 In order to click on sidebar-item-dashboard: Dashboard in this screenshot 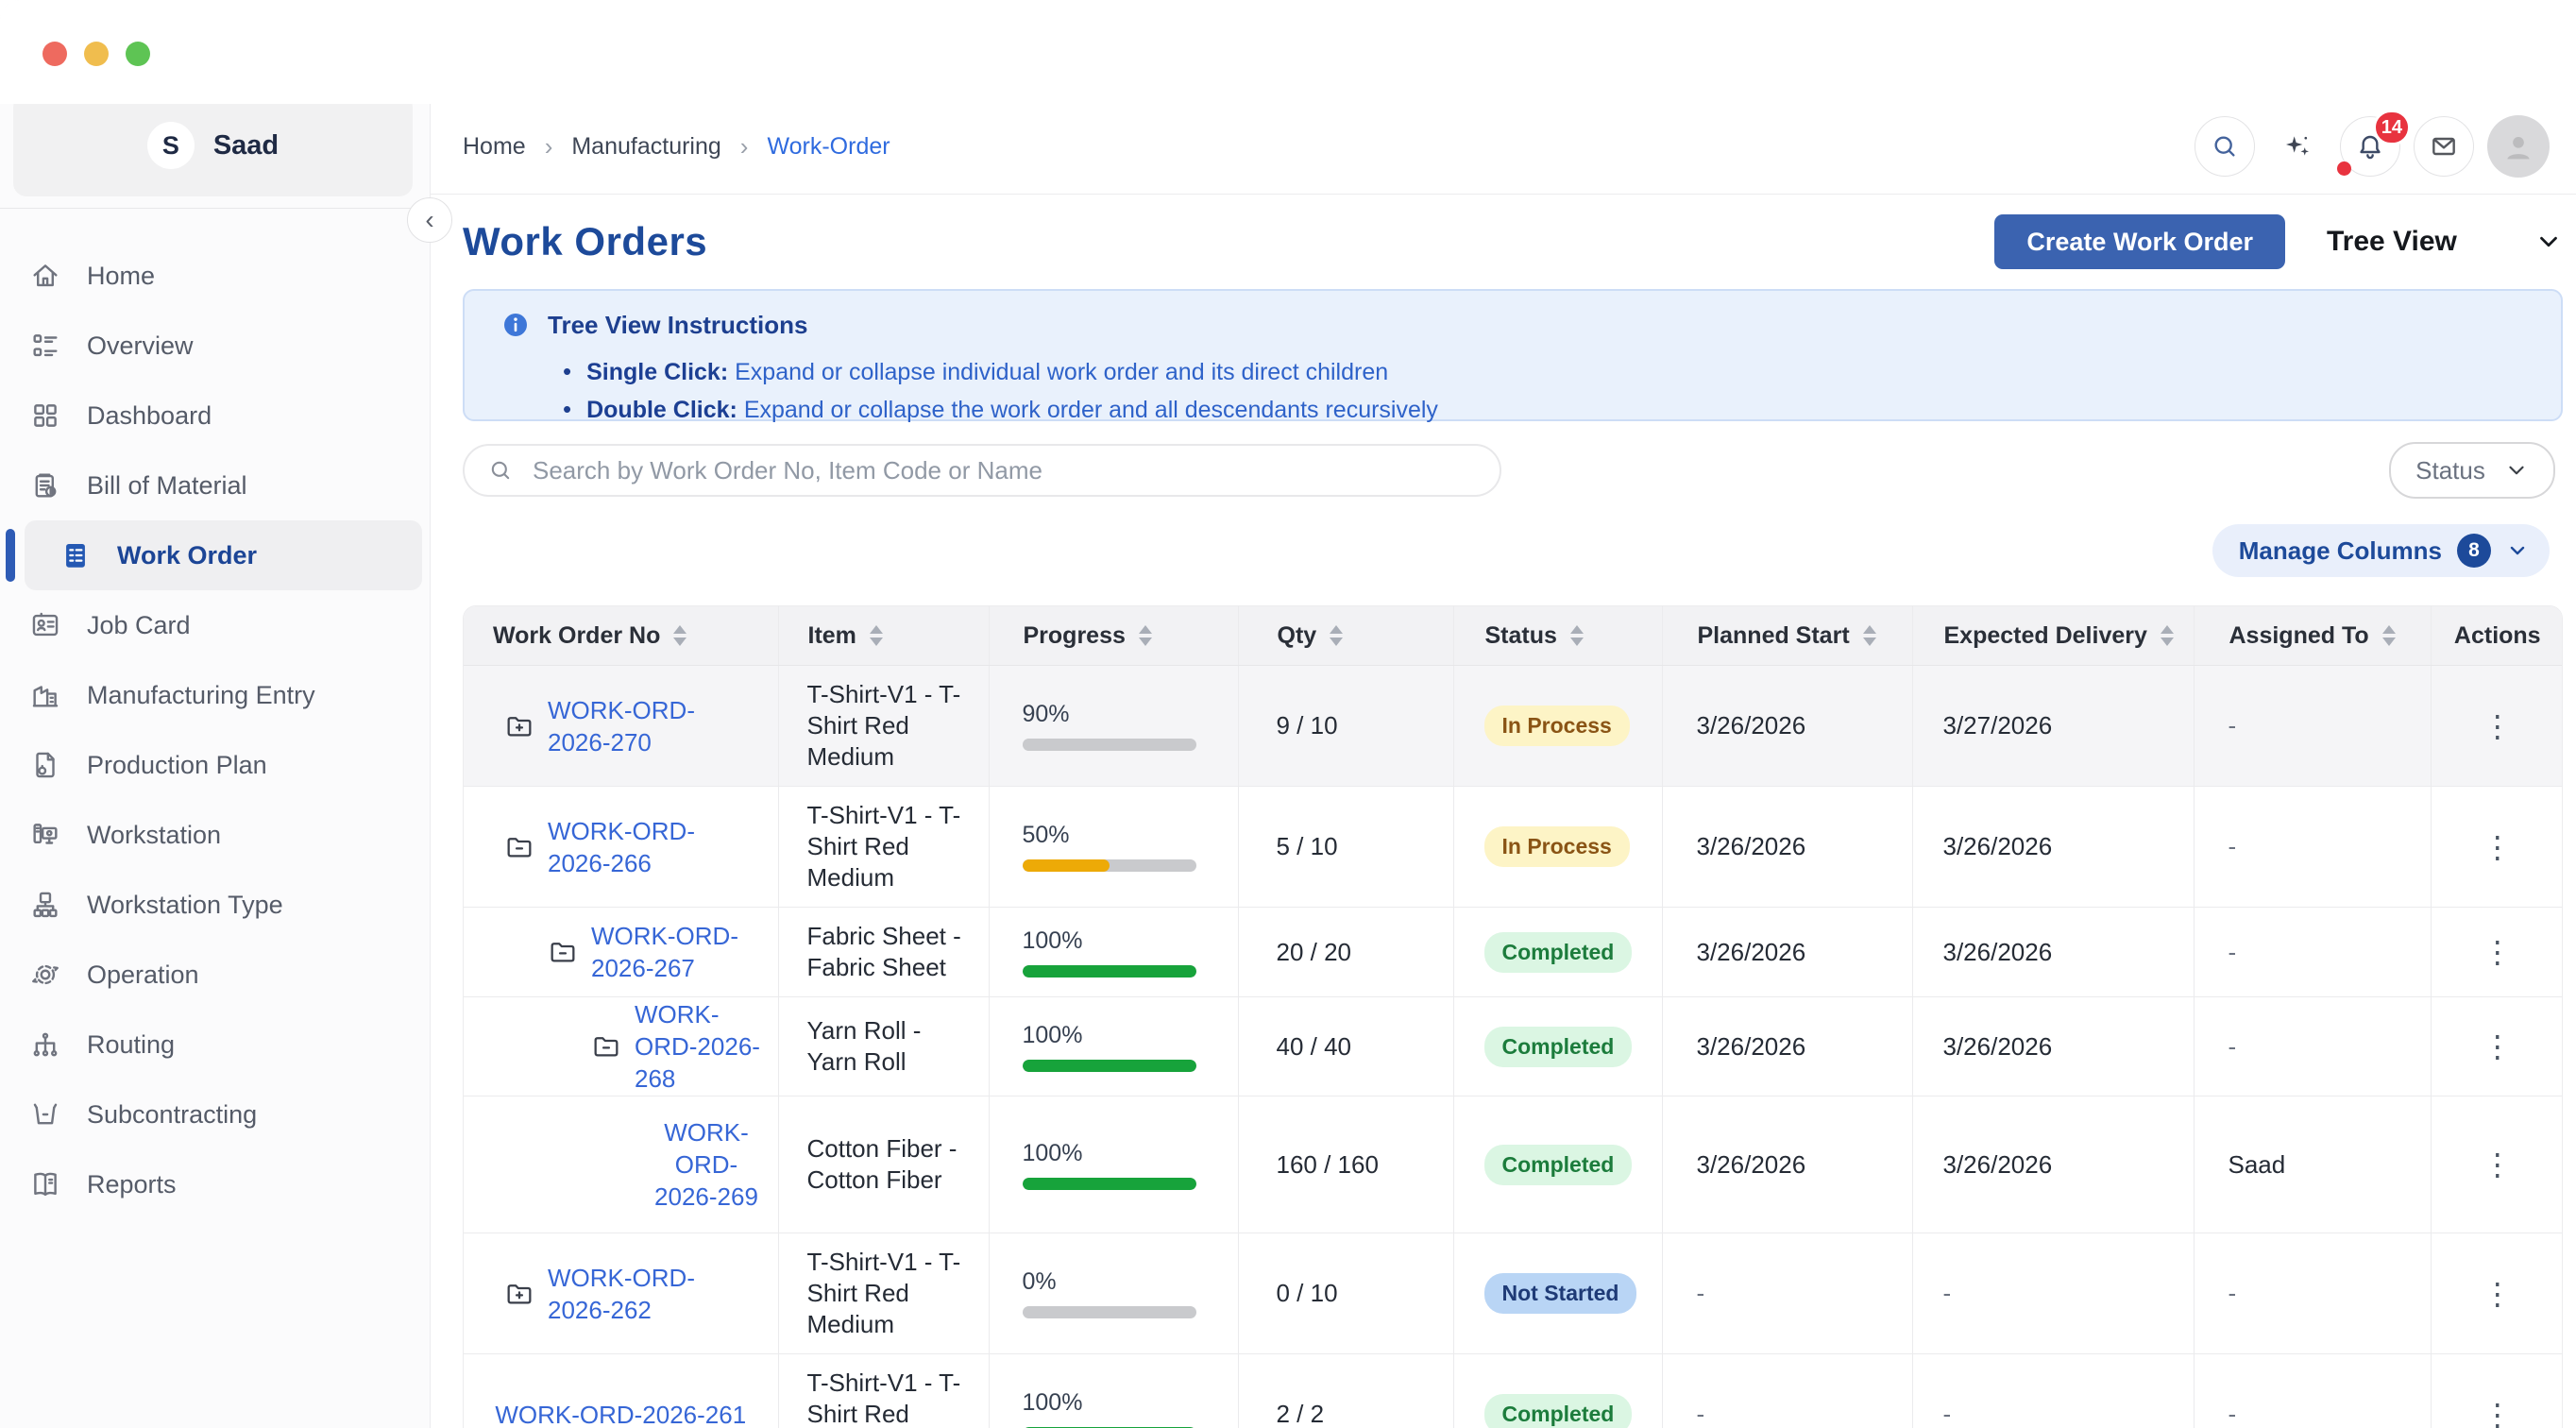, I will do `click(212, 415)`.